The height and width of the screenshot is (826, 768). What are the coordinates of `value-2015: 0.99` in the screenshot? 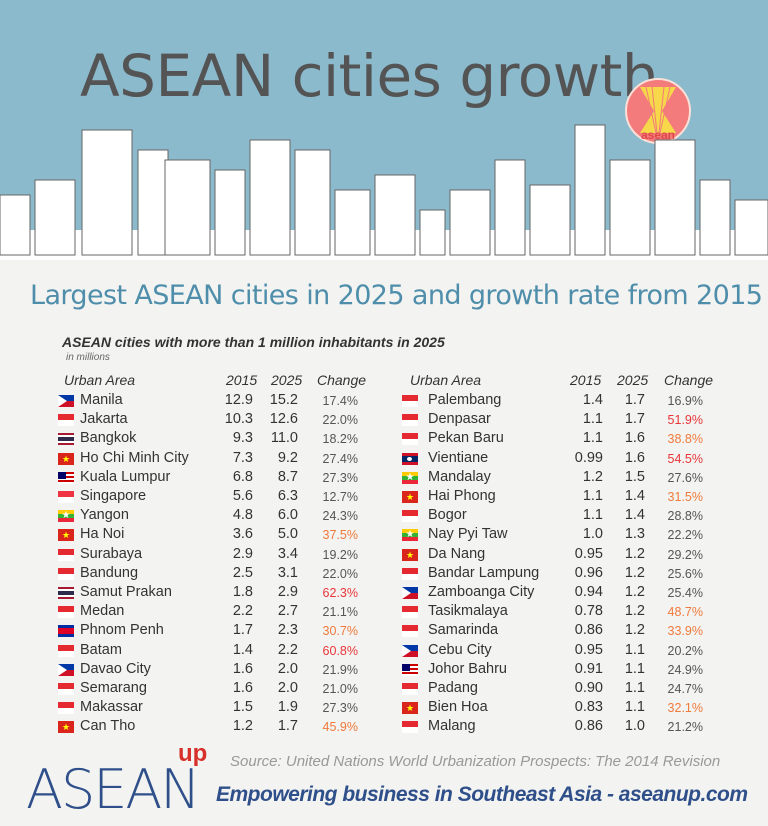 It's located at (588, 457).